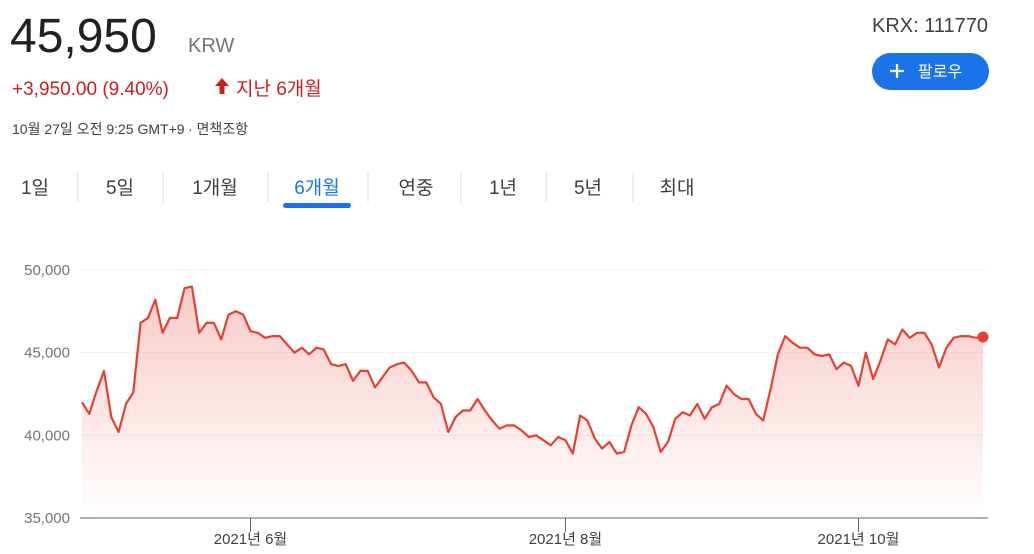  Describe the element at coordinates (35, 188) in the screenshot. I see `tab: 1일` at that location.